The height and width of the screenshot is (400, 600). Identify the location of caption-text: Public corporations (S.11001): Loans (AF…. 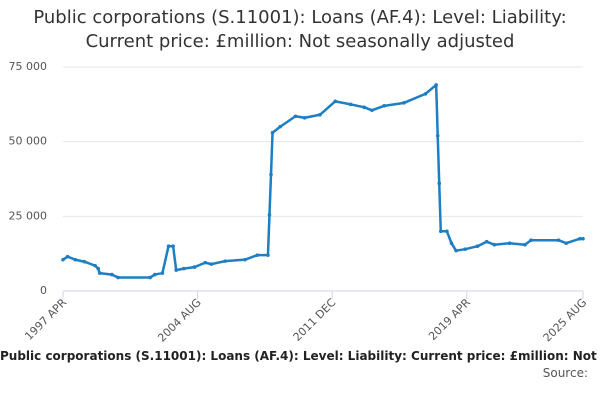
(300, 356).